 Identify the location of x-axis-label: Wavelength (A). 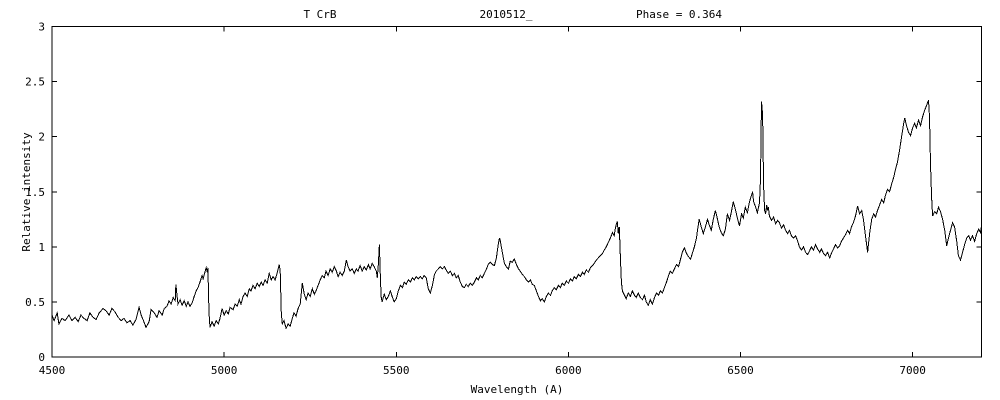
(517, 389).